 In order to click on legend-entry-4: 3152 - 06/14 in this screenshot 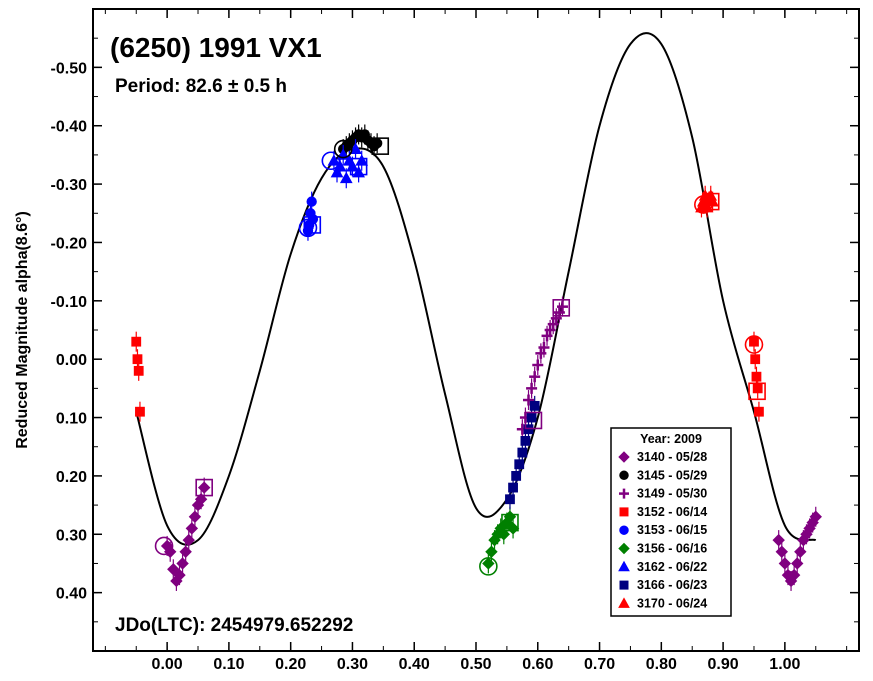, I will do `click(663, 512)`.